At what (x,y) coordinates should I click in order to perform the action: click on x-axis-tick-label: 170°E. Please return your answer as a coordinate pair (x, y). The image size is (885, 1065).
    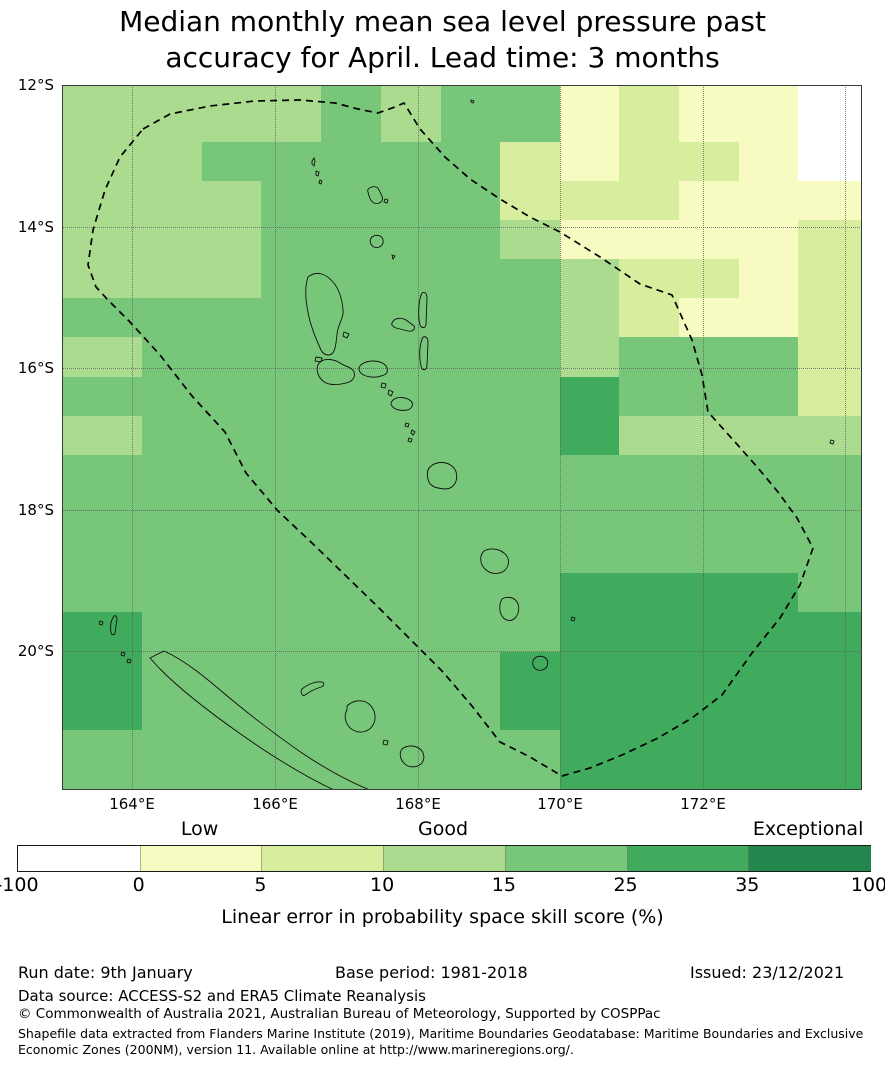
    Looking at the image, I should click on (560, 804).